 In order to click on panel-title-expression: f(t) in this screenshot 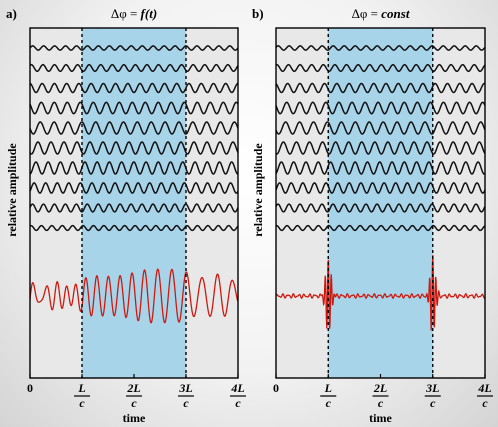, I will do `click(149, 13)`.